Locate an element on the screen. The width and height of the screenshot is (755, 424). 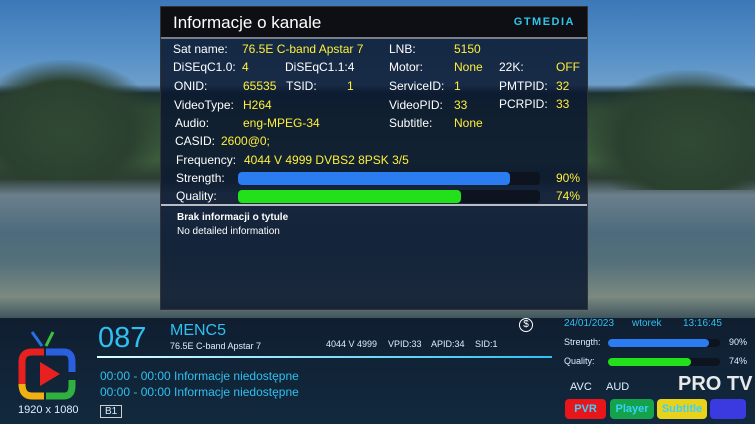
player-button: Player is located at coordinates (632, 409).